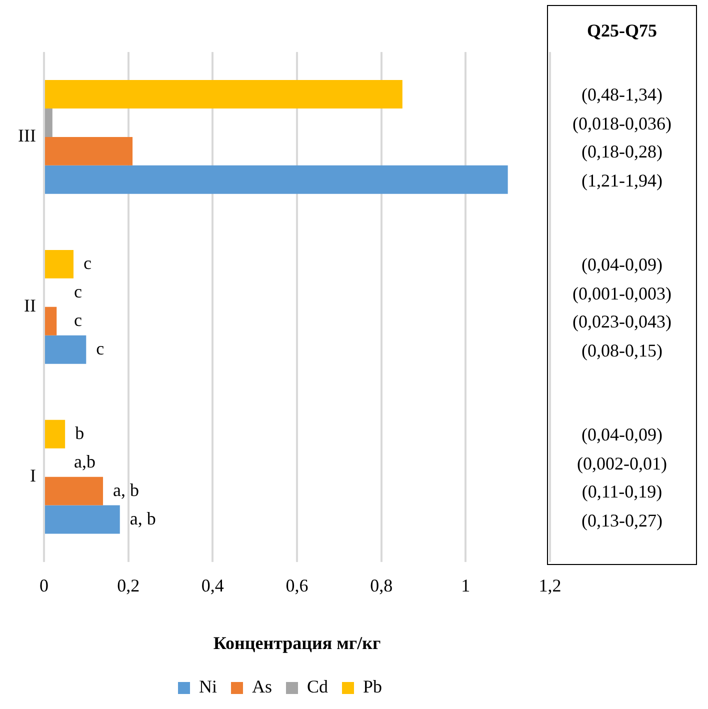  Describe the element at coordinates (207, 686) in the screenshot. I see `legend-label: Ni` at that location.